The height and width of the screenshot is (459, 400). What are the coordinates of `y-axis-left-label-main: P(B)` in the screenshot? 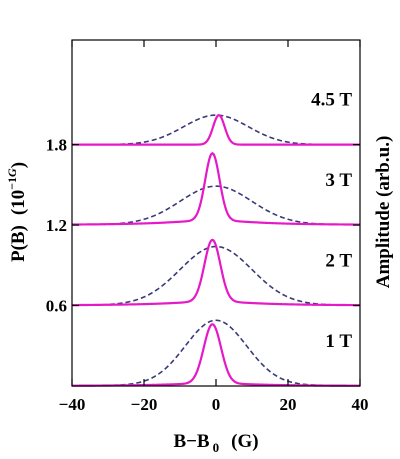 It's located at (18, 243).